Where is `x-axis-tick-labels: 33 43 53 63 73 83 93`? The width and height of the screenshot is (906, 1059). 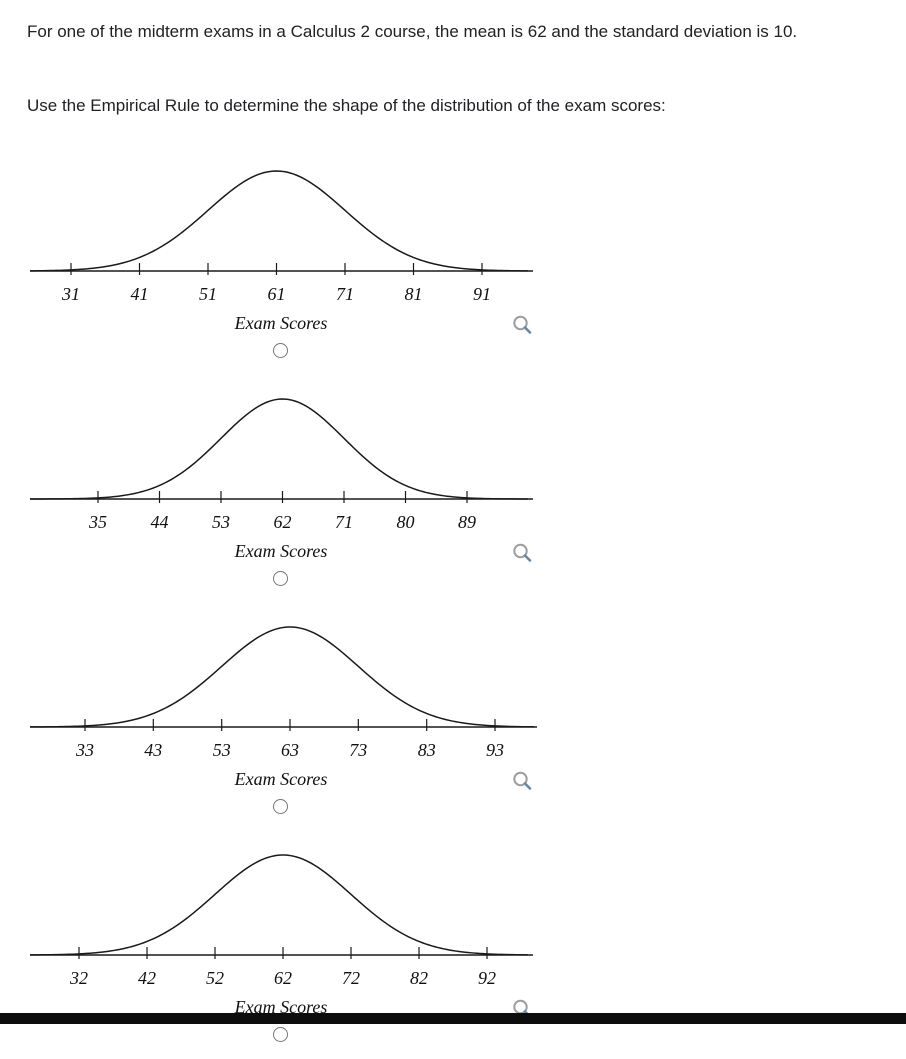
x-axis-tick-labels: 33 43 53 63 73 83 93 is located at coordinates (289, 750).